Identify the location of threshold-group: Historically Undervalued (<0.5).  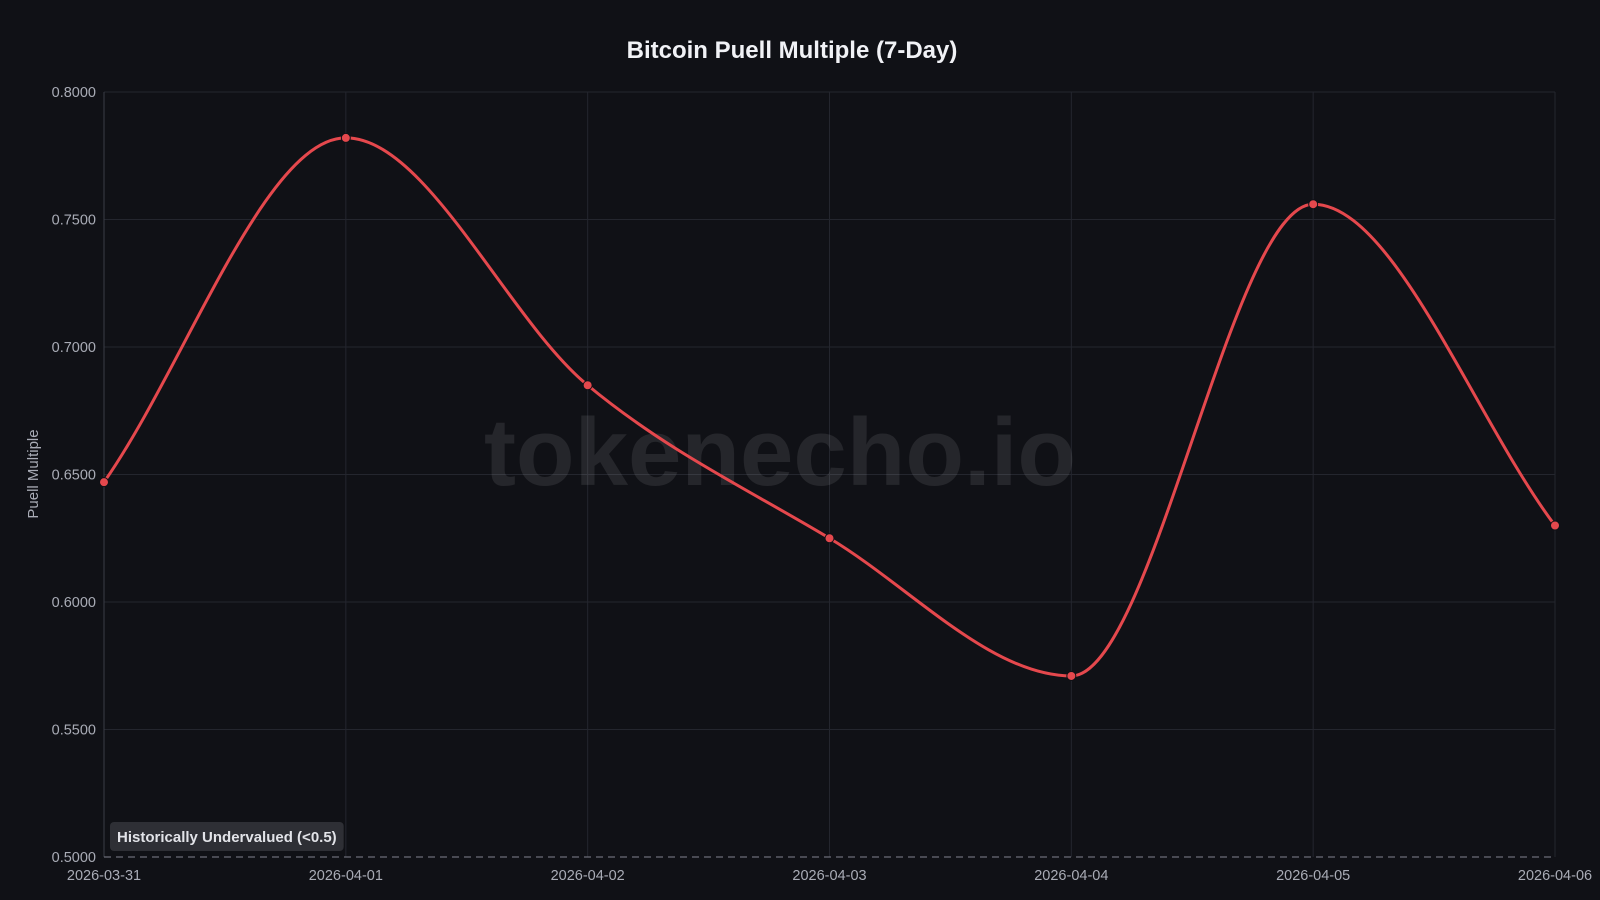
(829, 840).